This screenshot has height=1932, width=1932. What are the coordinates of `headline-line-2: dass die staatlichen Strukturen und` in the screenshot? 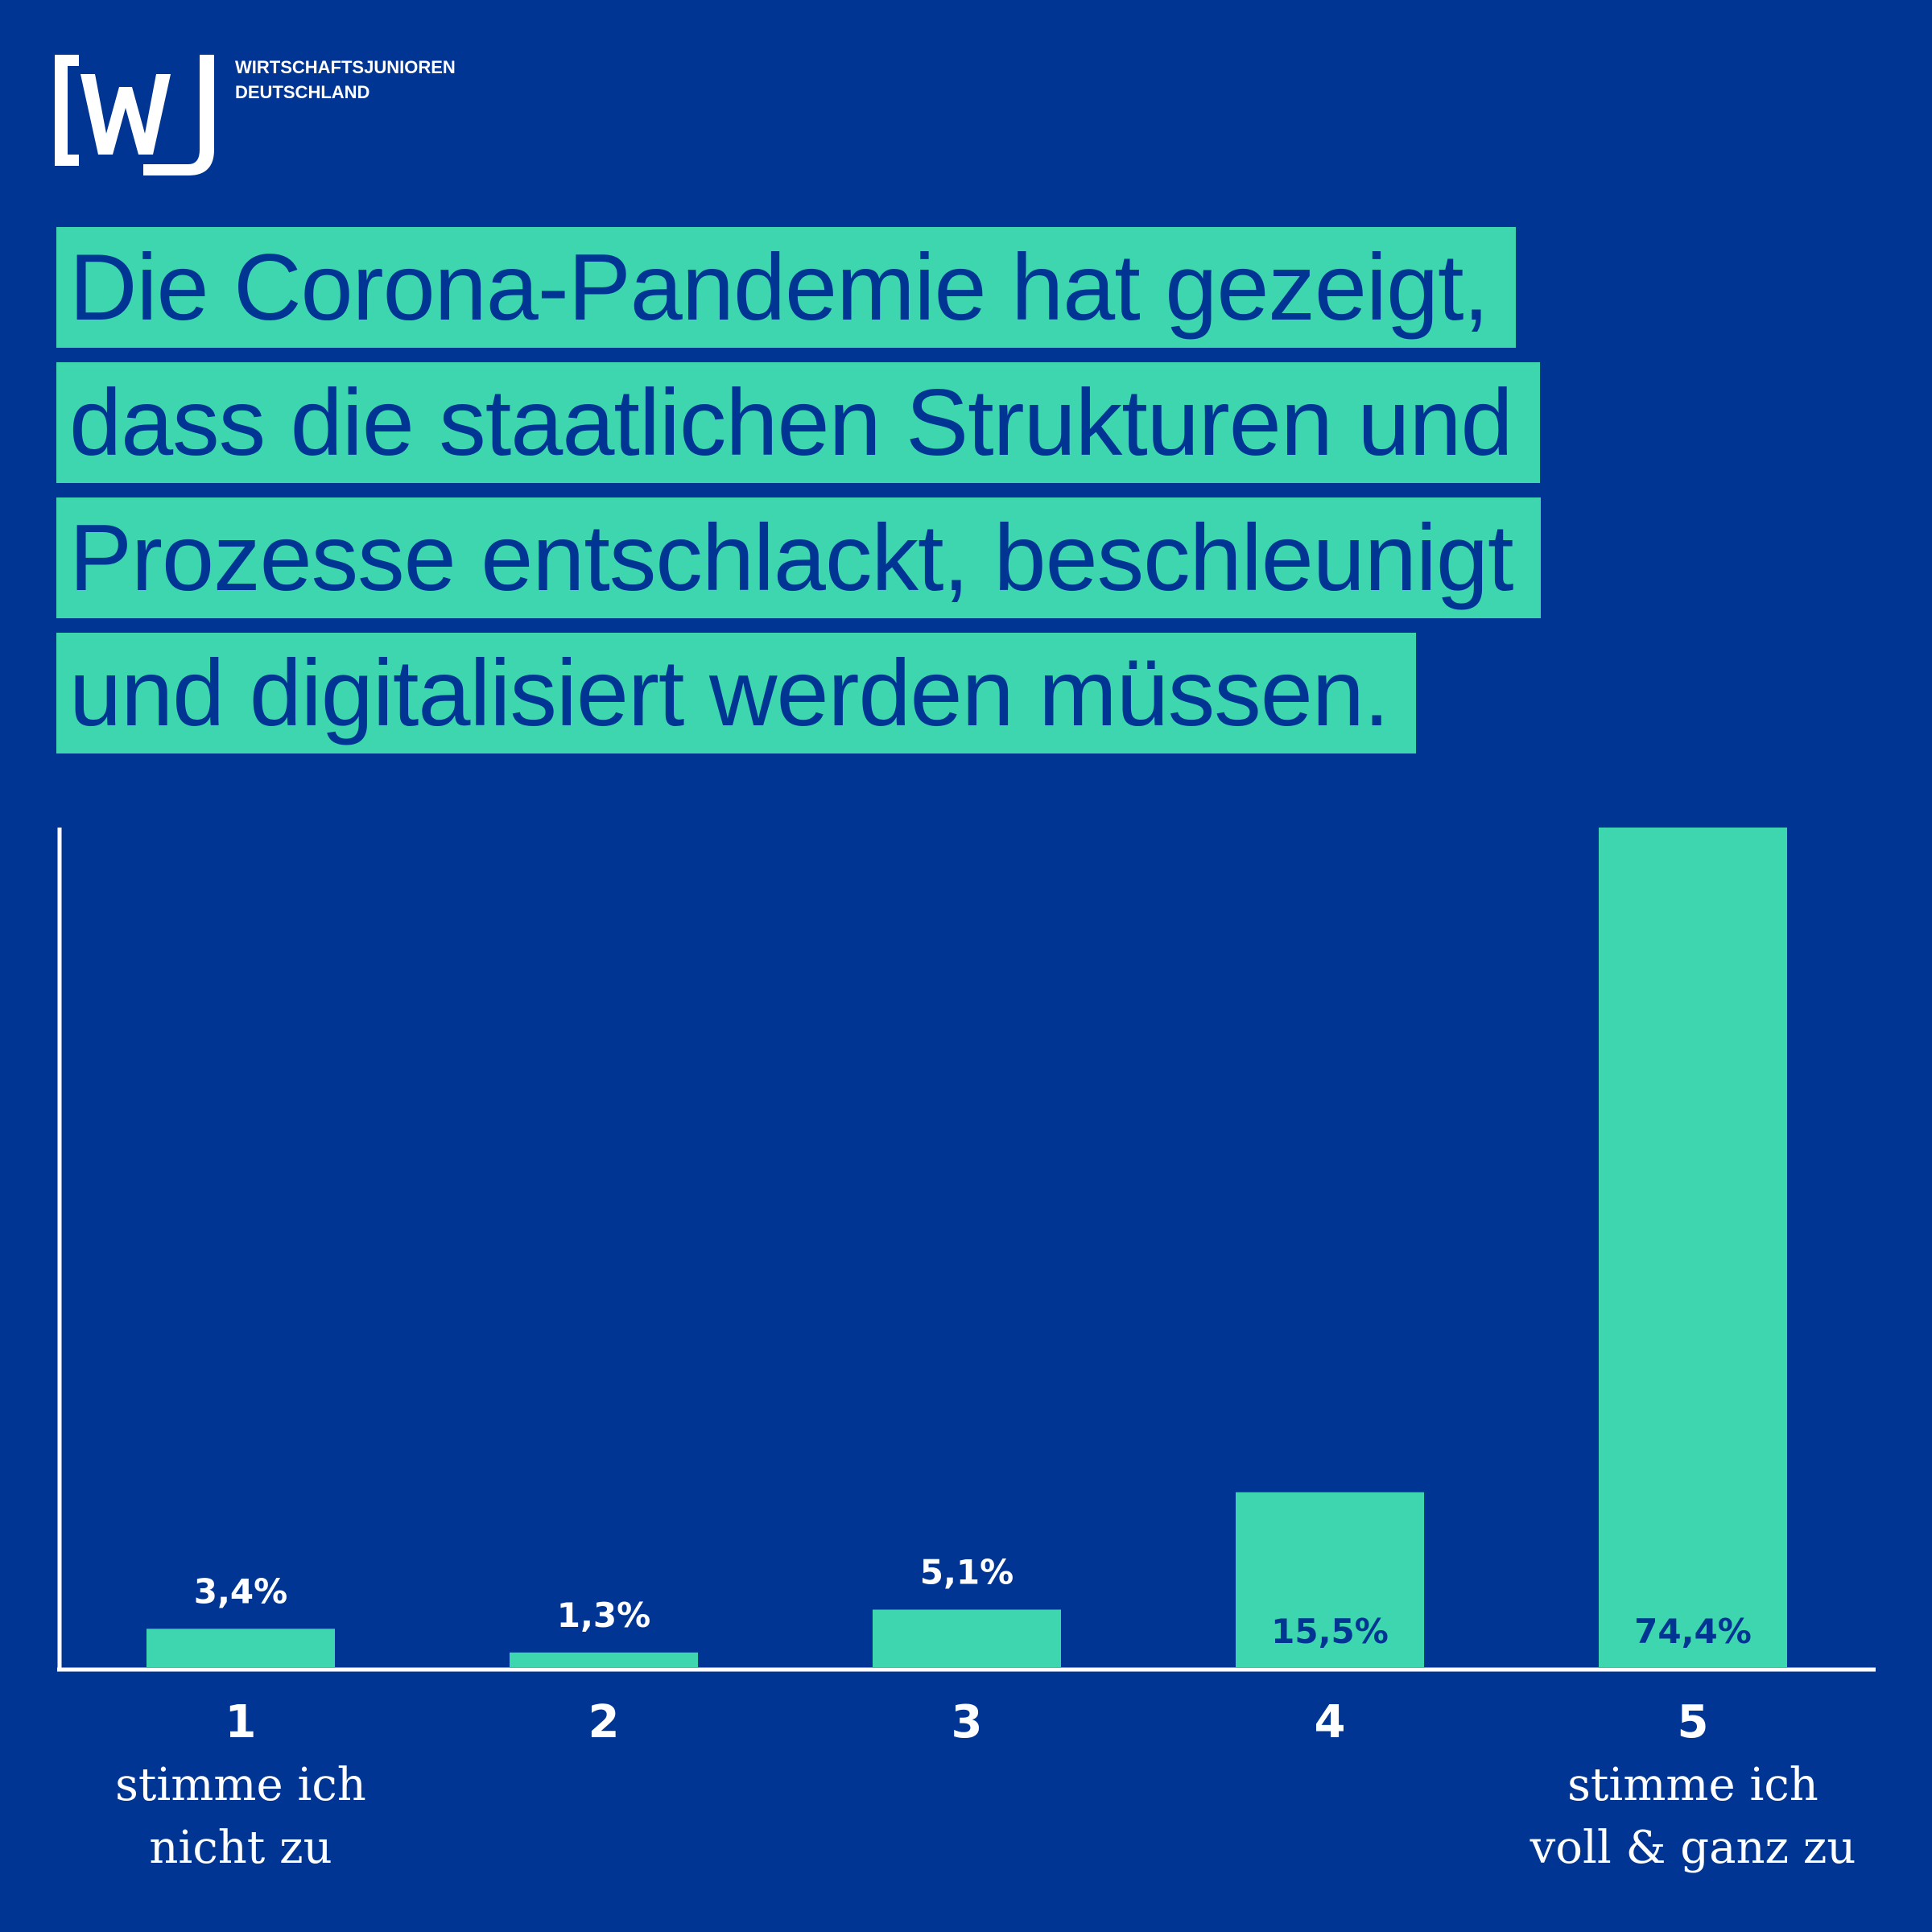 It's located at (798, 422).